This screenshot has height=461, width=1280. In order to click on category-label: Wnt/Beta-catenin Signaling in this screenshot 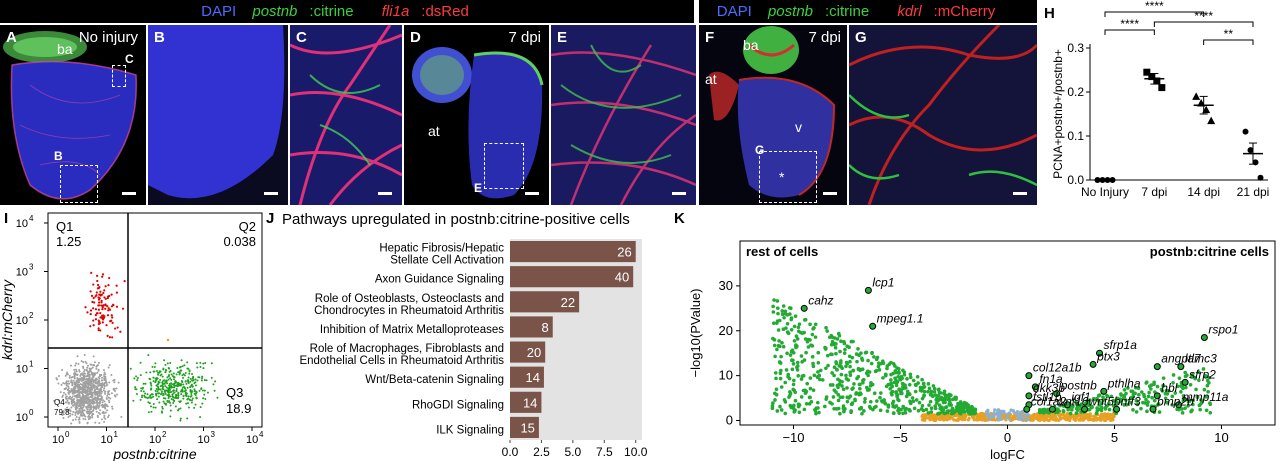, I will do `click(434, 380)`.